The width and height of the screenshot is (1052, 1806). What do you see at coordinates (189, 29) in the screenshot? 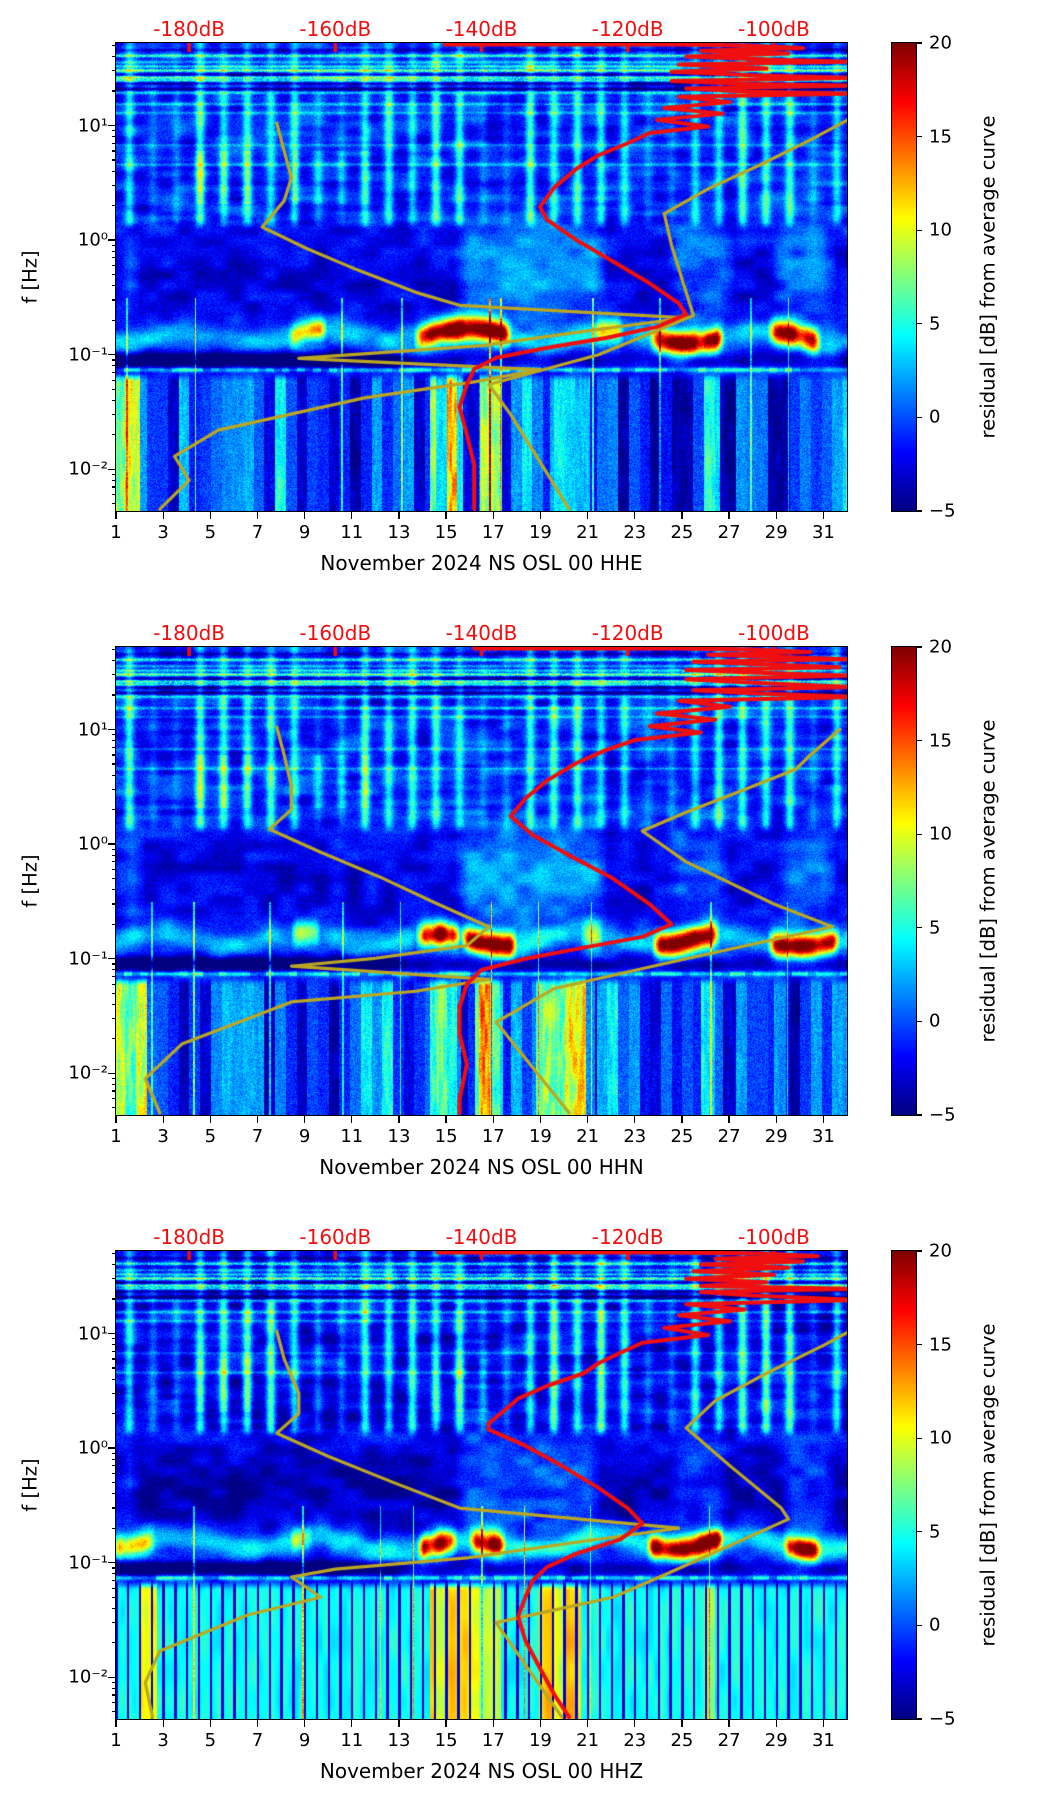
I see `top-axis-db-label: -180dB` at bounding box center [189, 29].